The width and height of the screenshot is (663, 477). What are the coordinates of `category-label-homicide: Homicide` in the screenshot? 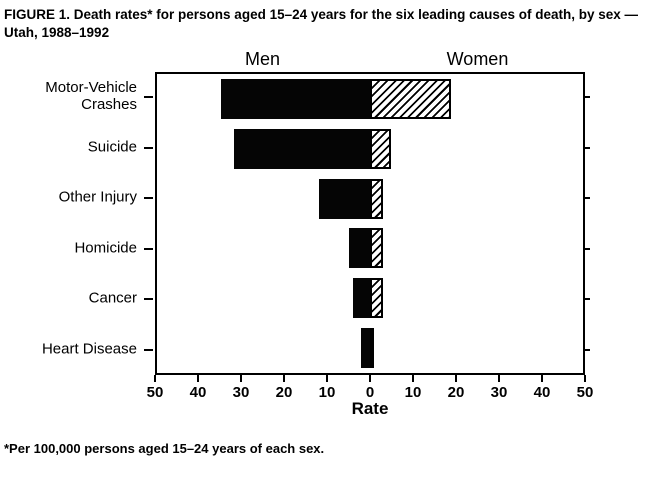 It's located at (105, 248).